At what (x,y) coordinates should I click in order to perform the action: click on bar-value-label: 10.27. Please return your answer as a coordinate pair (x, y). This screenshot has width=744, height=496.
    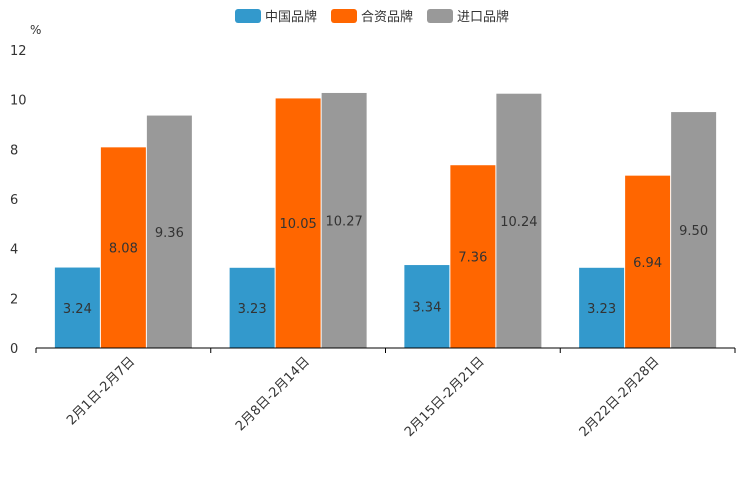
    Looking at the image, I should click on (344, 221).